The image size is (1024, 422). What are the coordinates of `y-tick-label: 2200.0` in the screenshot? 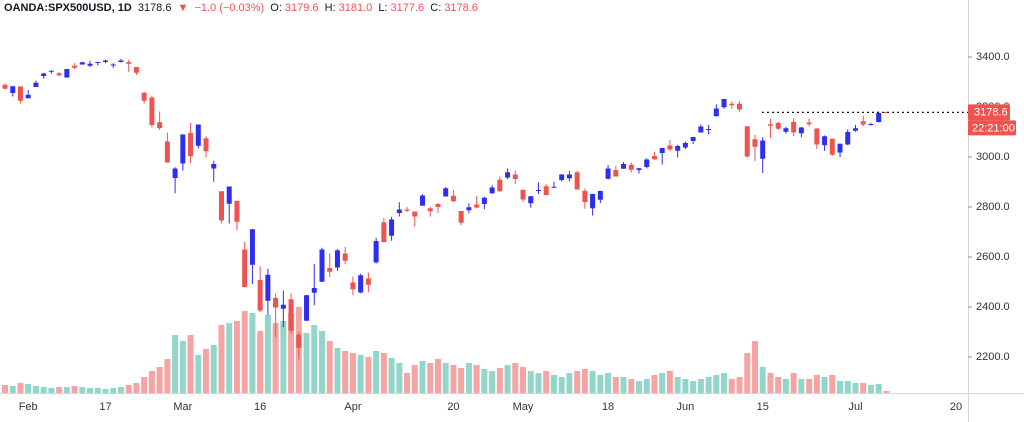 It's located at (993, 357).